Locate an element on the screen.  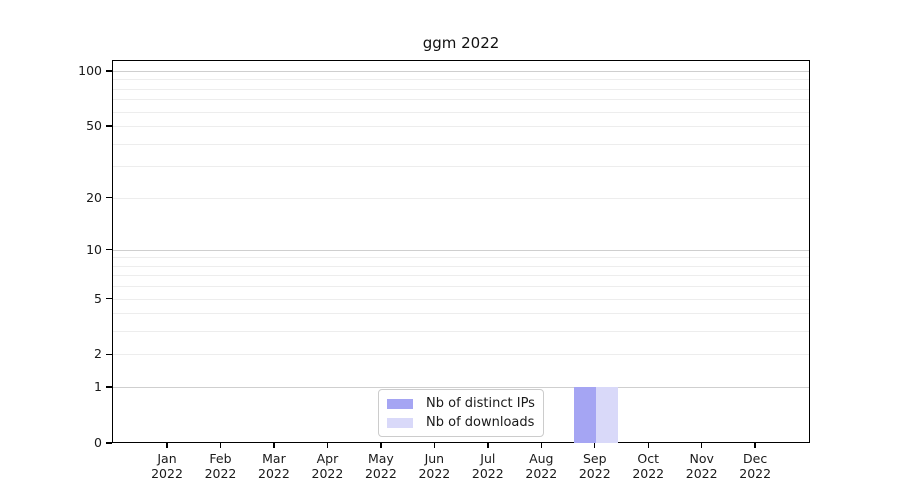
y-tick-label: 5 is located at coordinates (98, 298).